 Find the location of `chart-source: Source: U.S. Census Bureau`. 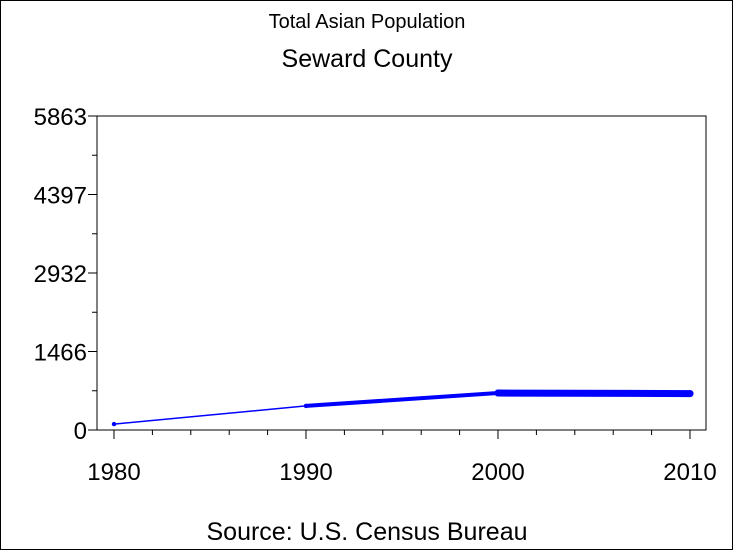

chart-source: Source: U.S. Census Bureau is located at coordinates (367, 532).